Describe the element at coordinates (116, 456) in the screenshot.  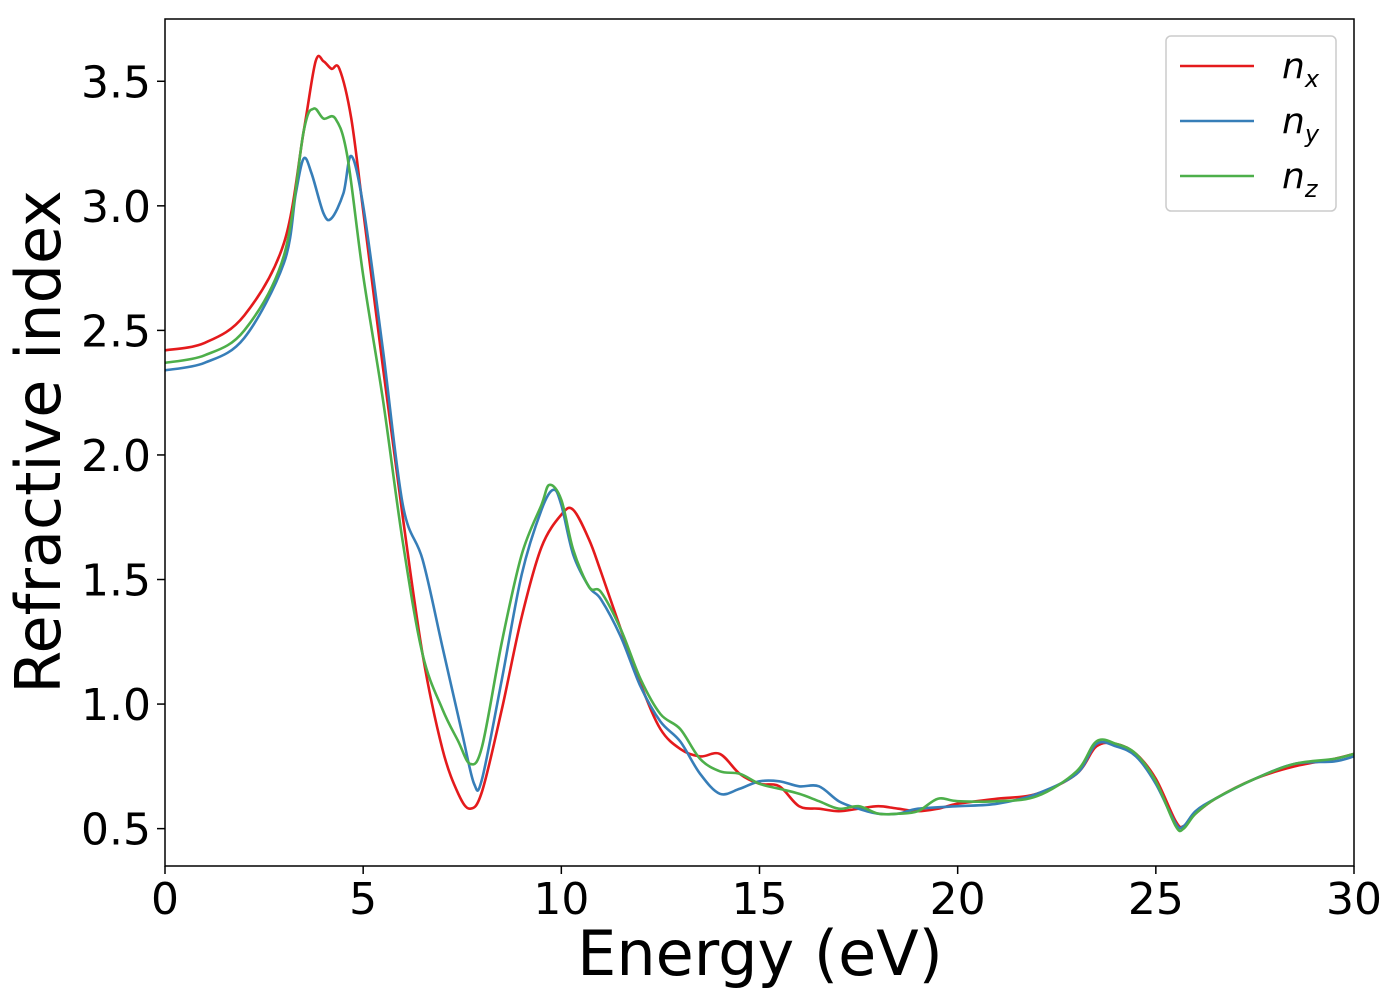
I see `y-tick-label: 2.0` at that location.